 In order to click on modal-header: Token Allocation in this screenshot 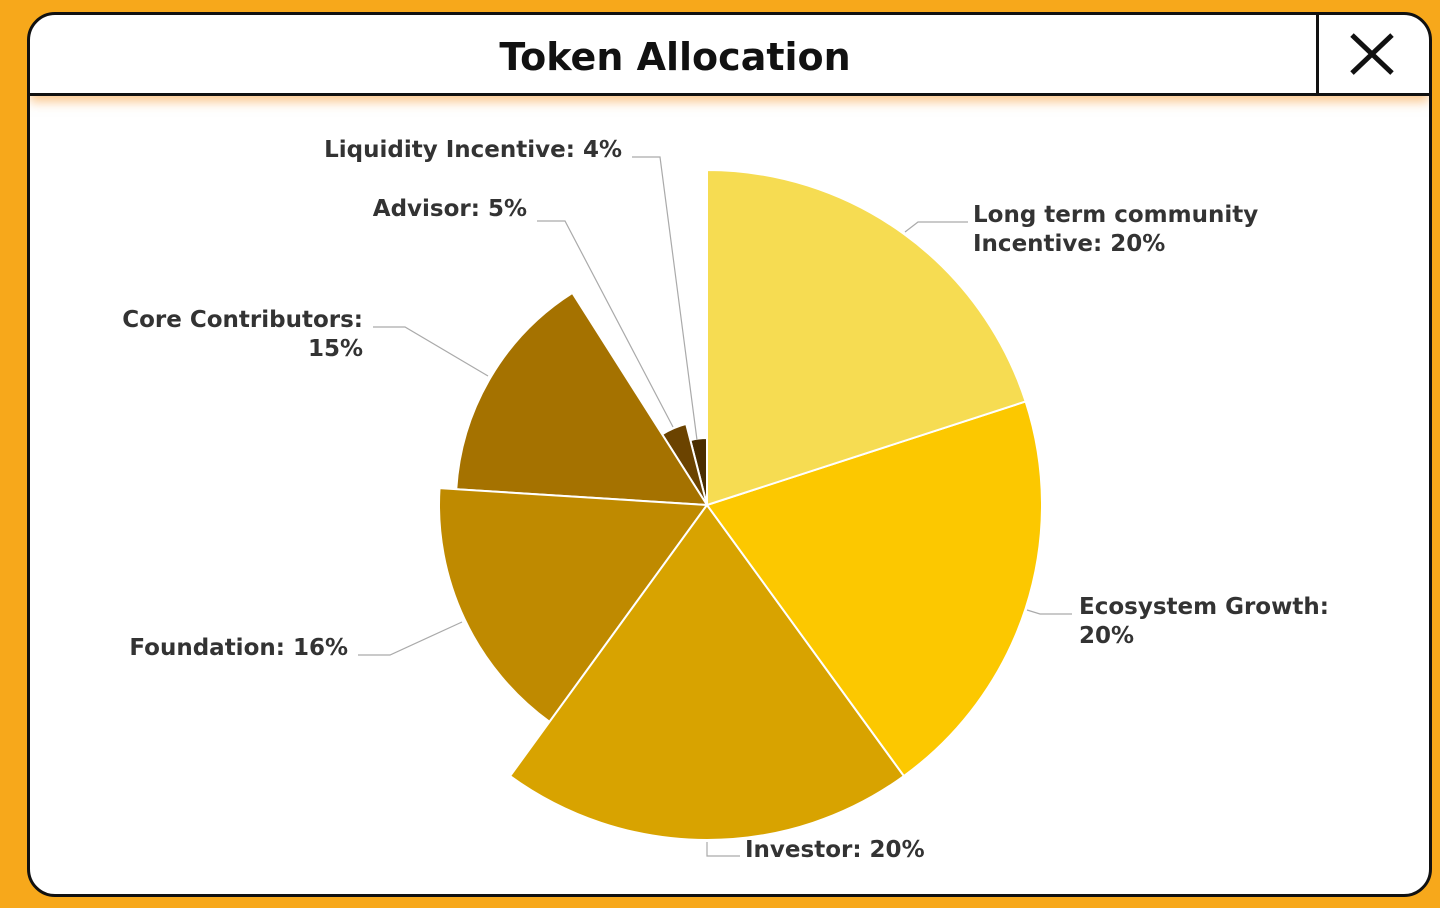, I will do `click(729, 55)`.